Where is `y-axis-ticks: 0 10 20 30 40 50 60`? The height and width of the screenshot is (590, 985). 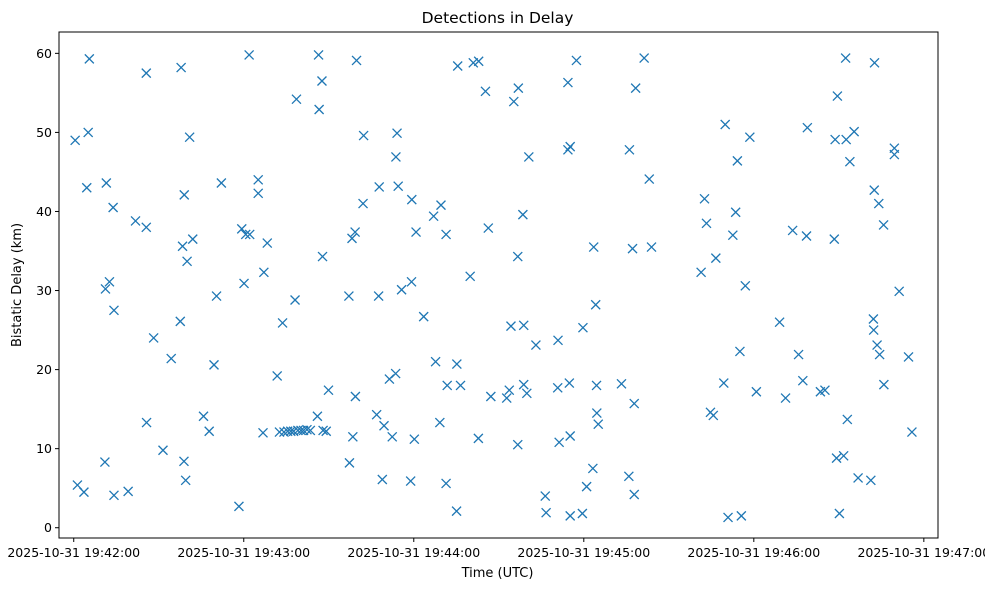
y-axis-ticks: 0 10 20 30 40 50 60 is located at coordinates (47, 290).